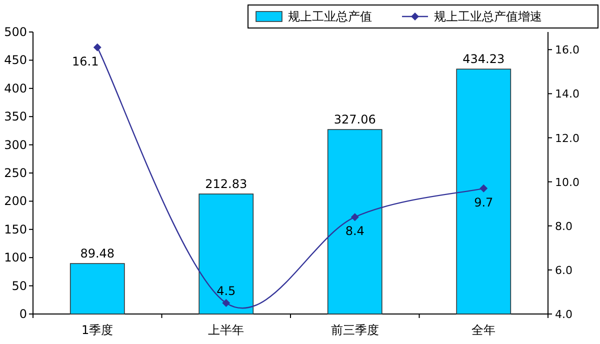 This screenshot has width=600, height=344. I want to click on y-tick-label: 0, so click(23, 314).